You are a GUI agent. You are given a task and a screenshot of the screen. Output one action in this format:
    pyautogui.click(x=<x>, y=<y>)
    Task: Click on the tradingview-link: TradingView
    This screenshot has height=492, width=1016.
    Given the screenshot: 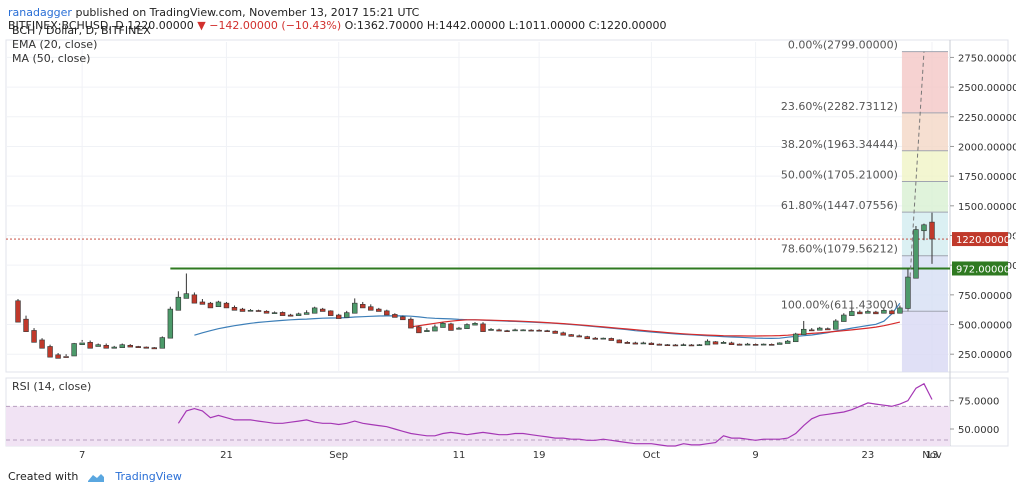 What is the action you would take?
    pyautogui.click(x=148, y=476)
    